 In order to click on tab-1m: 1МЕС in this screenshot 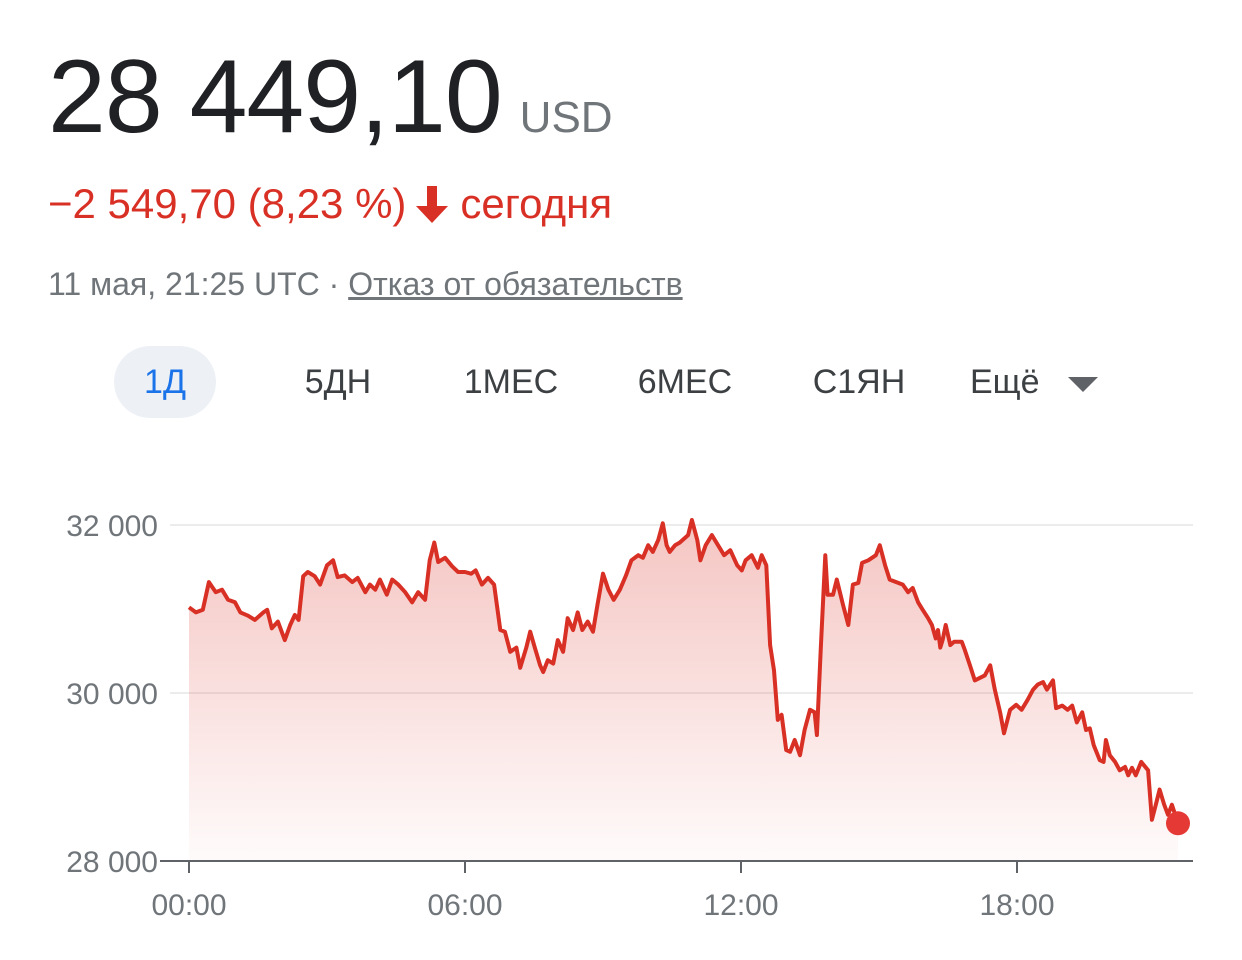, I will do `click(511, 382)`.